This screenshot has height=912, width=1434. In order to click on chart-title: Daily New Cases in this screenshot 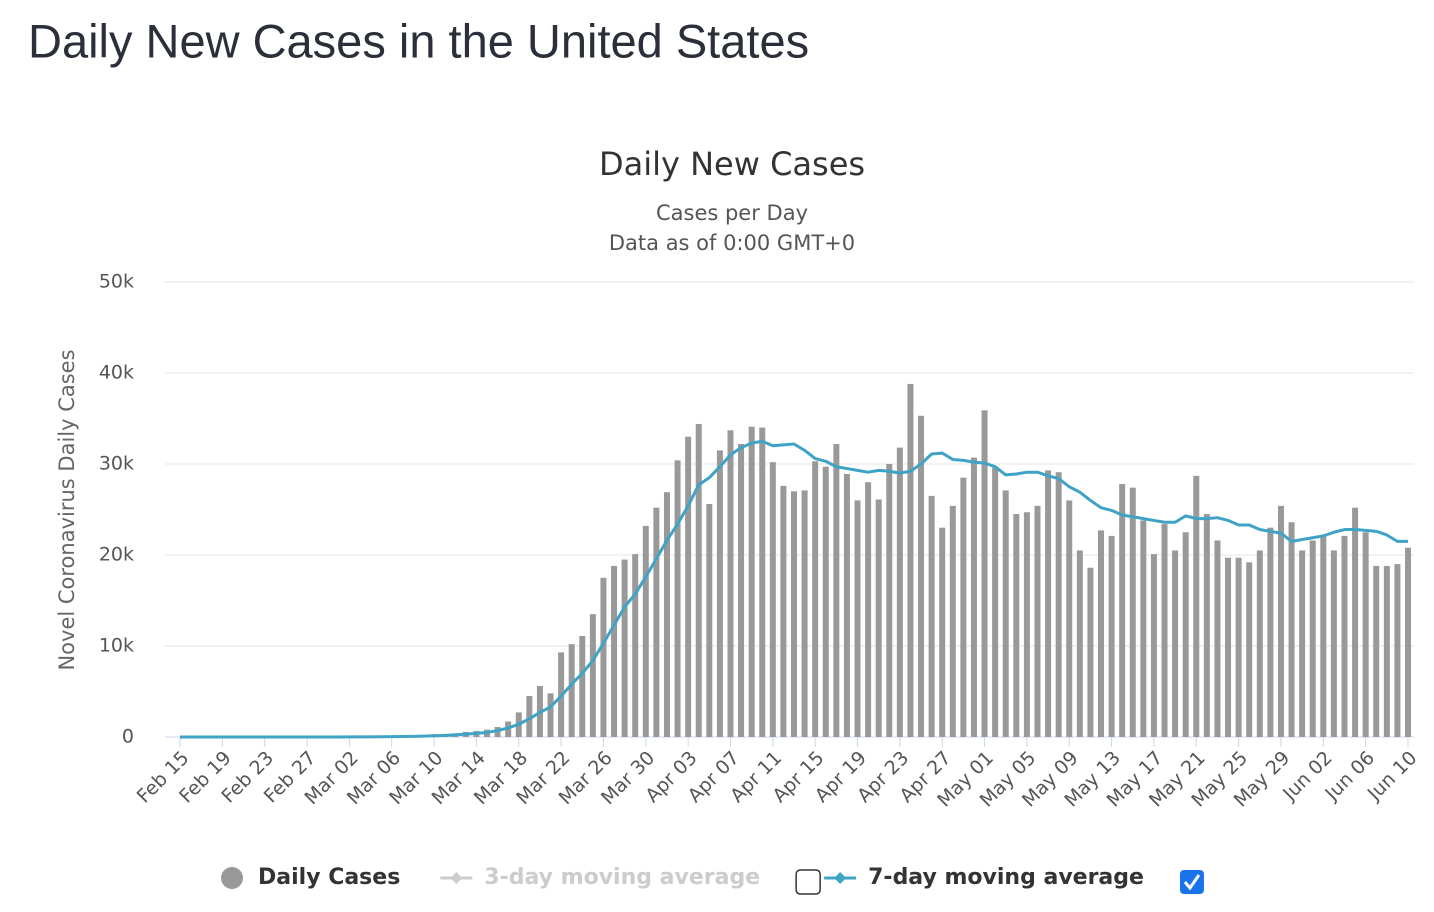, I will do `click(732, 164)`.